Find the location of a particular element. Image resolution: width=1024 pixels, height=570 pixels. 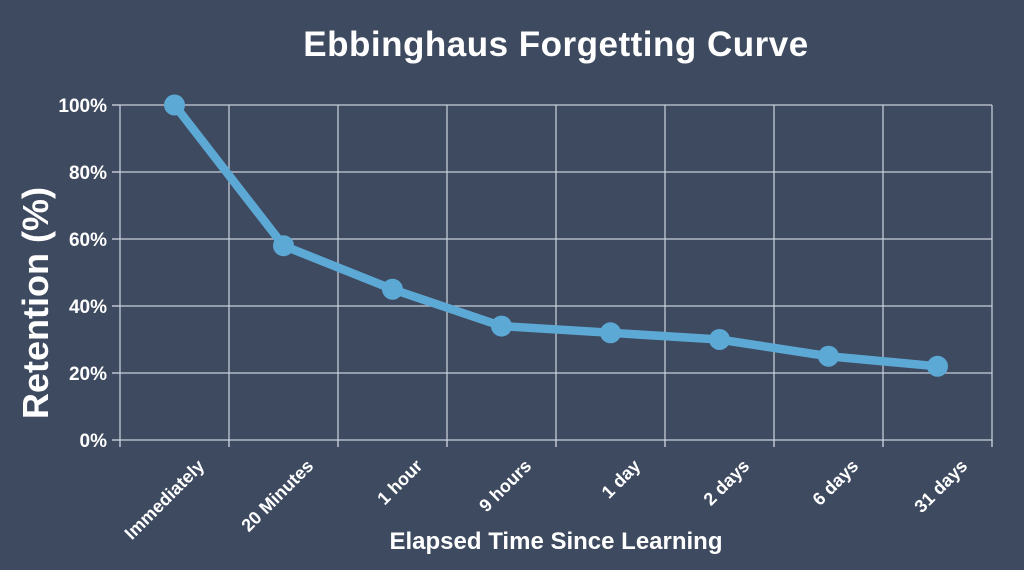

y-tick-label: 60% is located at coordinates (88, 240).